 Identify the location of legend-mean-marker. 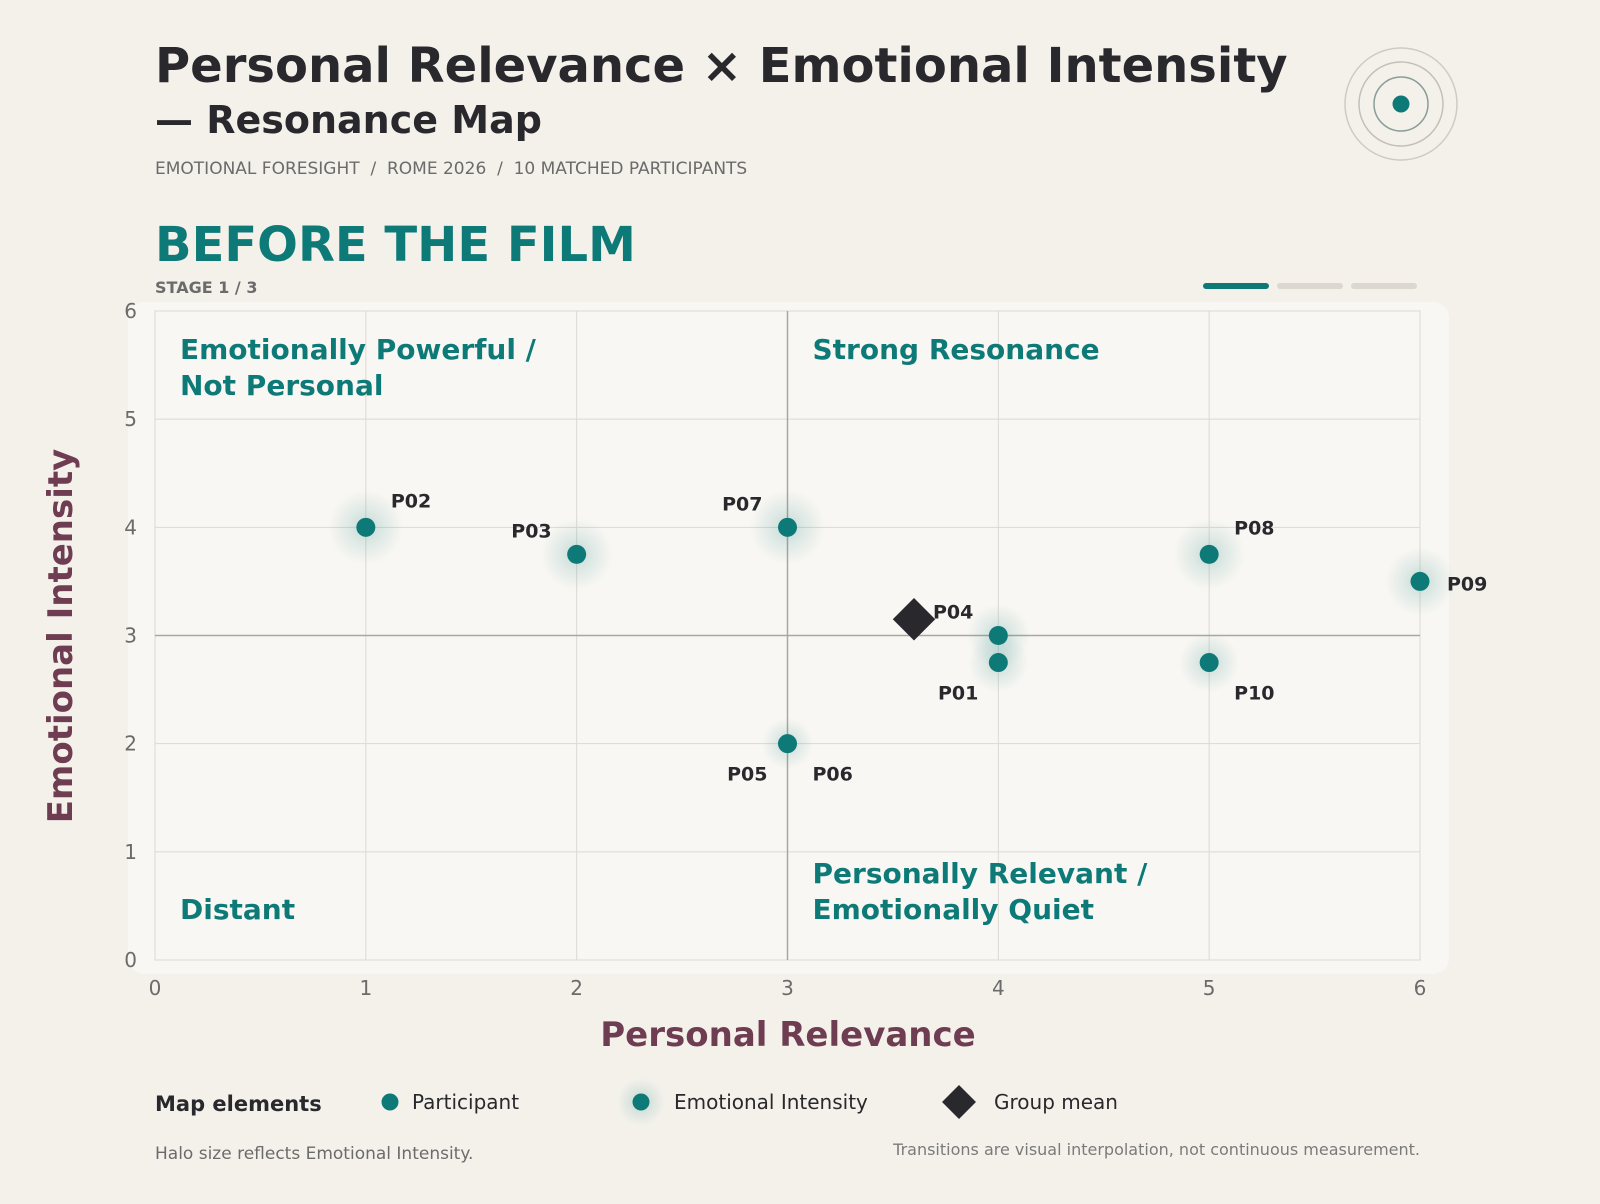
(959, 1102).